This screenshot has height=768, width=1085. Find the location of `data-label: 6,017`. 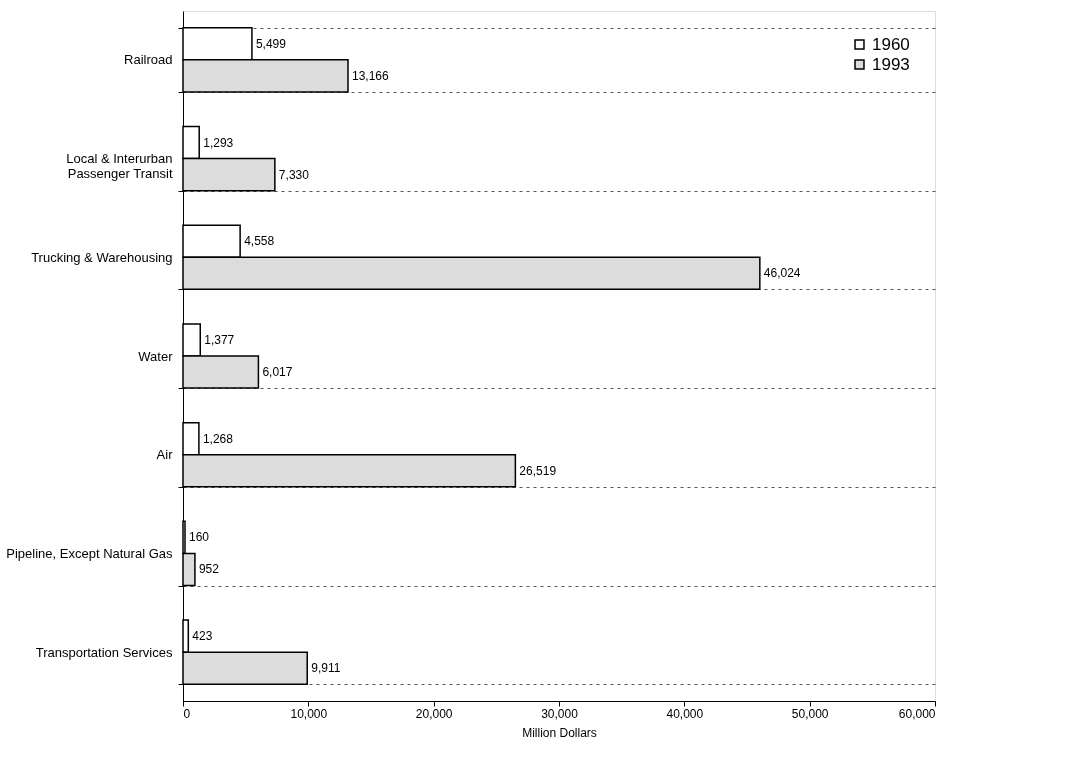

data-label: 6,017 is located at coordinates (277, 372).